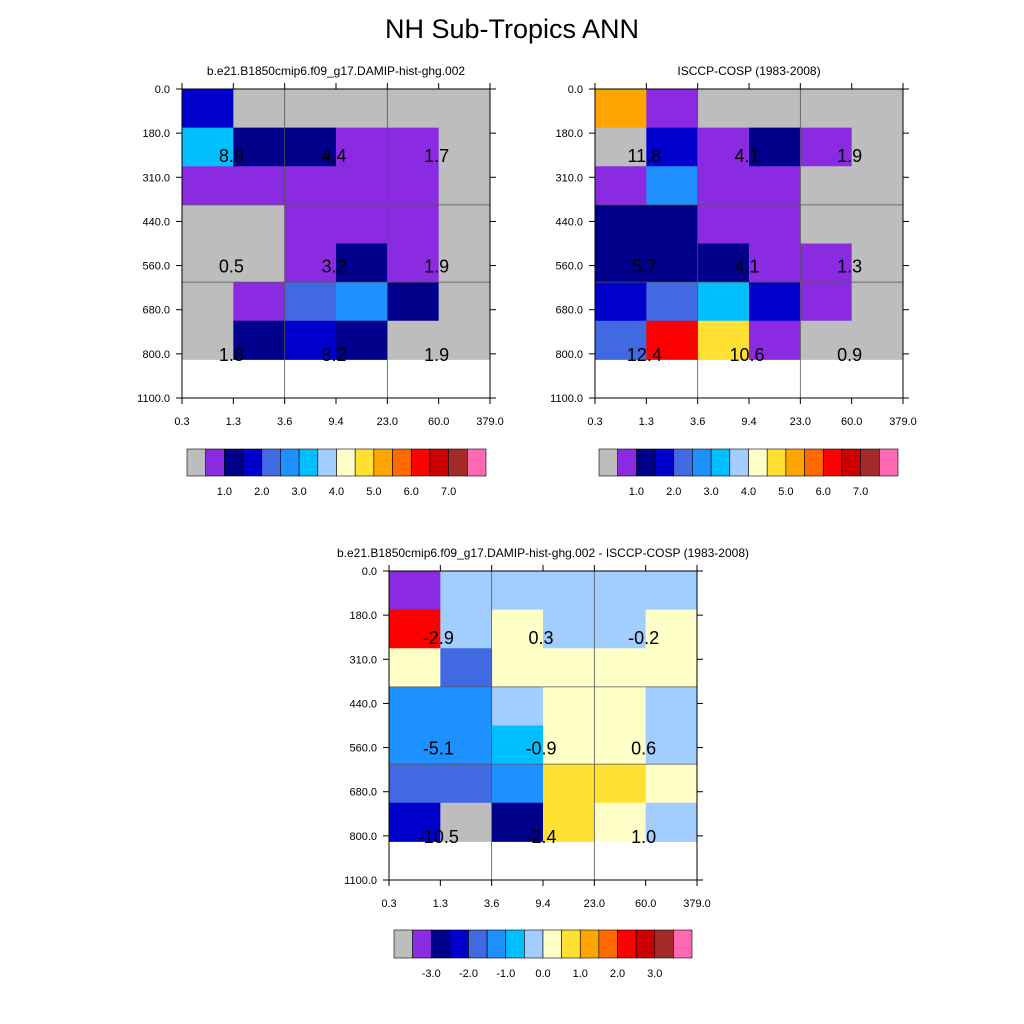 The image size is (1024, 1024). Describe the element at coordinates (363, 616) in the screenshot. I see `y-tick-label: 180.0` at that location.